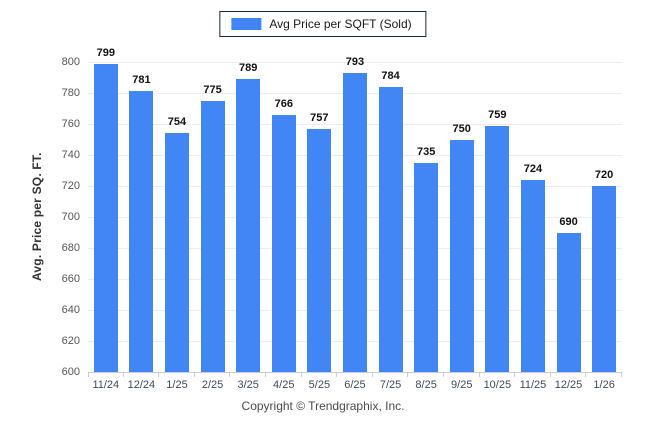 Image resolution: width=646 pixels, height=434 pixels. What do you see at coordinates (604, 175) in the screenshot?
I see `bar-value-label: 720` at bounding box center [604, 175].